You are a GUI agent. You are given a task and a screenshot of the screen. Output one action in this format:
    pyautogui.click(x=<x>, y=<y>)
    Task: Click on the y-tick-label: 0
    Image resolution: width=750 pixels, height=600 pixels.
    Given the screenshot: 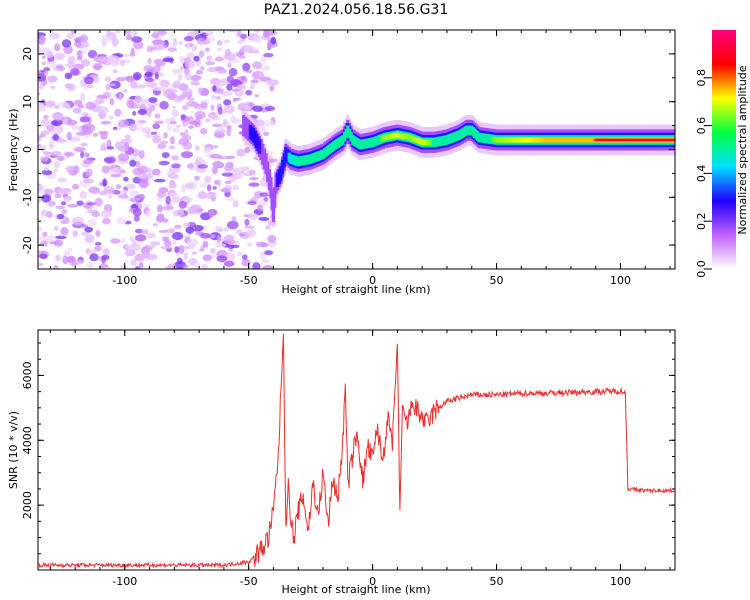 What is the action you would take?
    pyautogui.click(x=27, y=149)
    